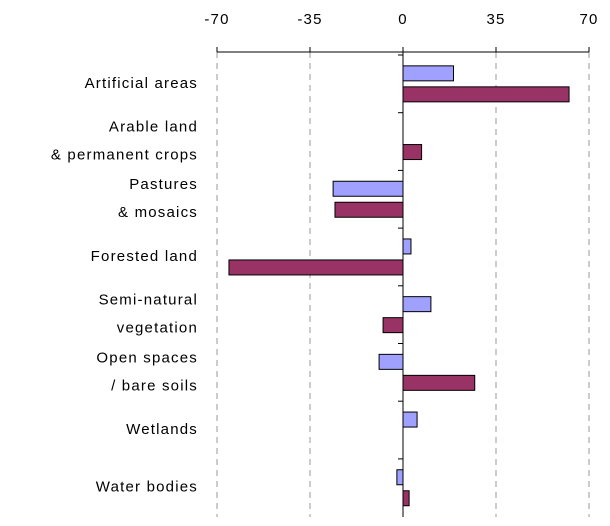 This screenshot has height=526, width=610. Describe the element at coordinates (163, 184) in the screenshot. I see `category-label: Pastures` at that location.